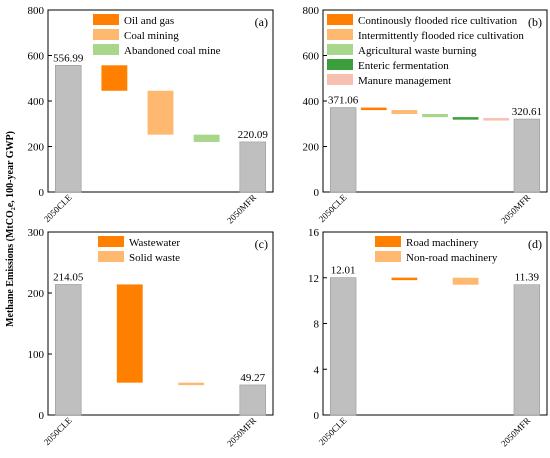 This screenshot has width=550, height=458. I want to click on panel-b-bar-2050cle, so click(343, 150).